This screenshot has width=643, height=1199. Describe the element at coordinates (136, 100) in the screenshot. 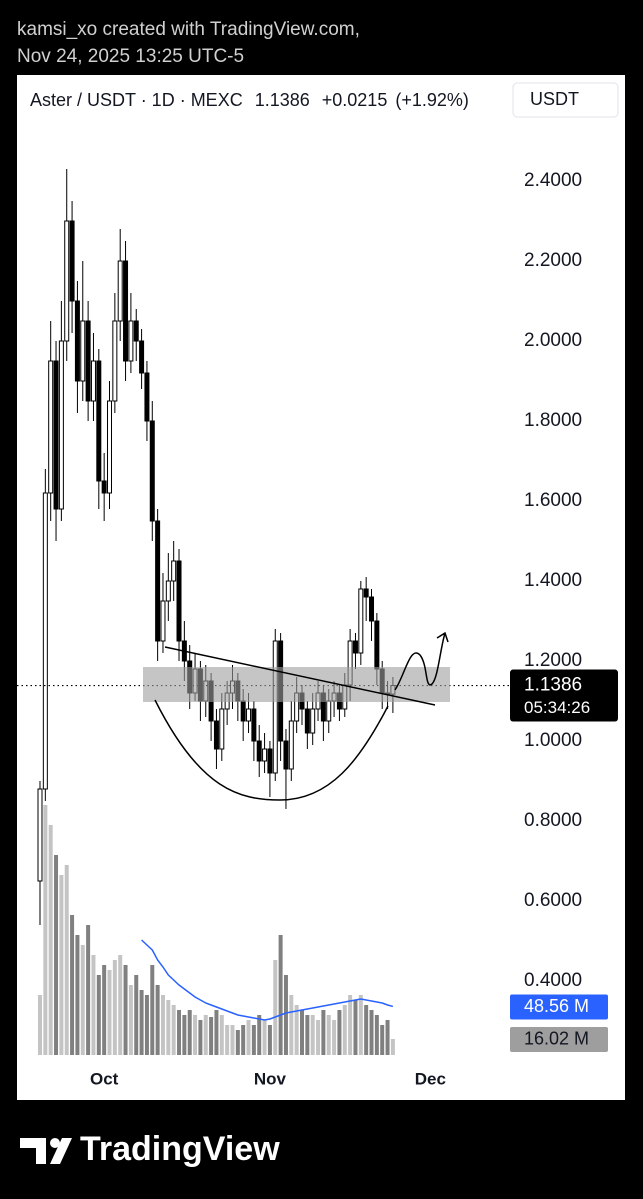

I see `symbol: Aster / USDT · 1D · MEXC` at that location.